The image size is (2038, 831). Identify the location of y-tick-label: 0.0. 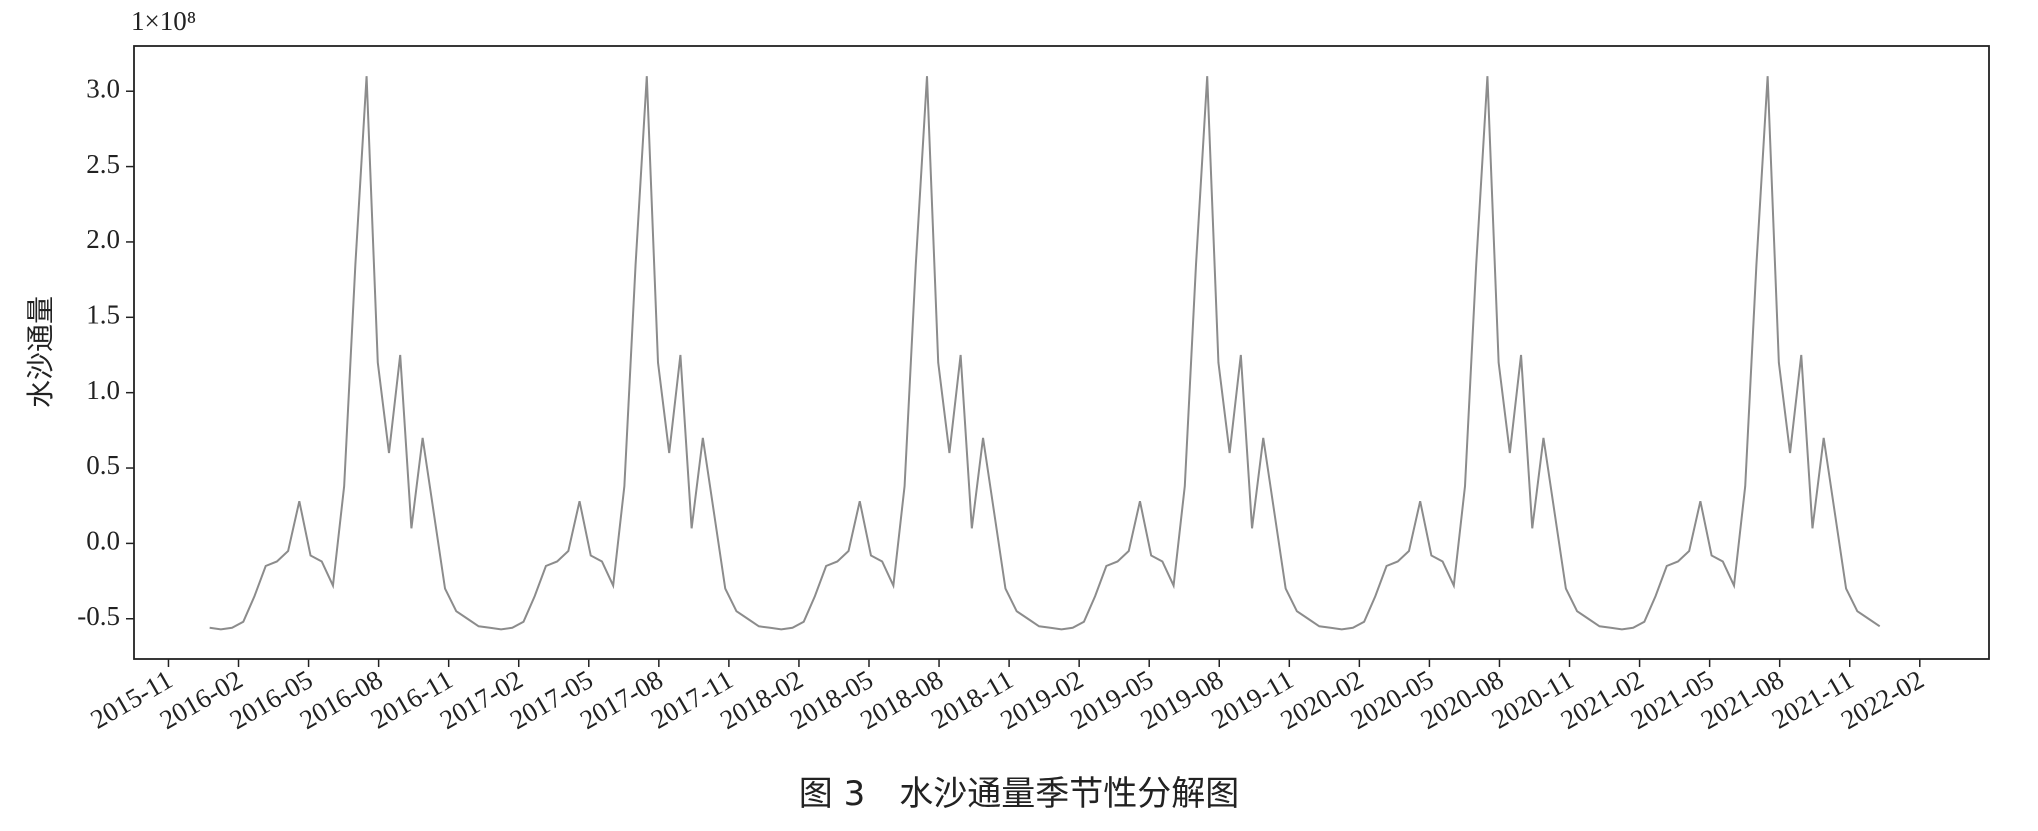
(103, 541).